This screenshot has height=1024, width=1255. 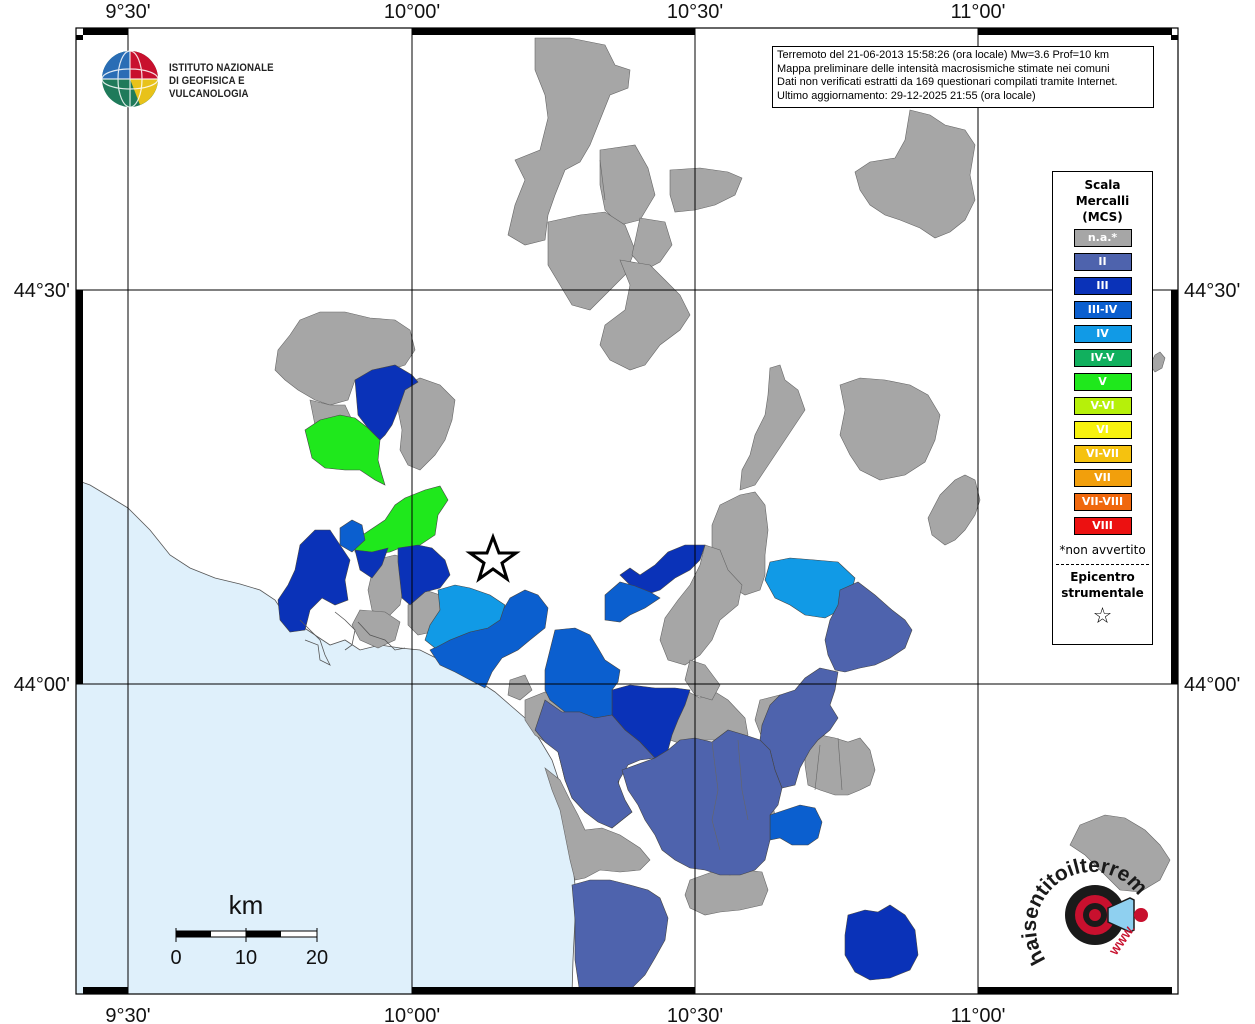 What do you see at coordinates (1102, 502) in the screenshot?
I see `legend-item: VII-VIII` at bounding box center [1102, 502].